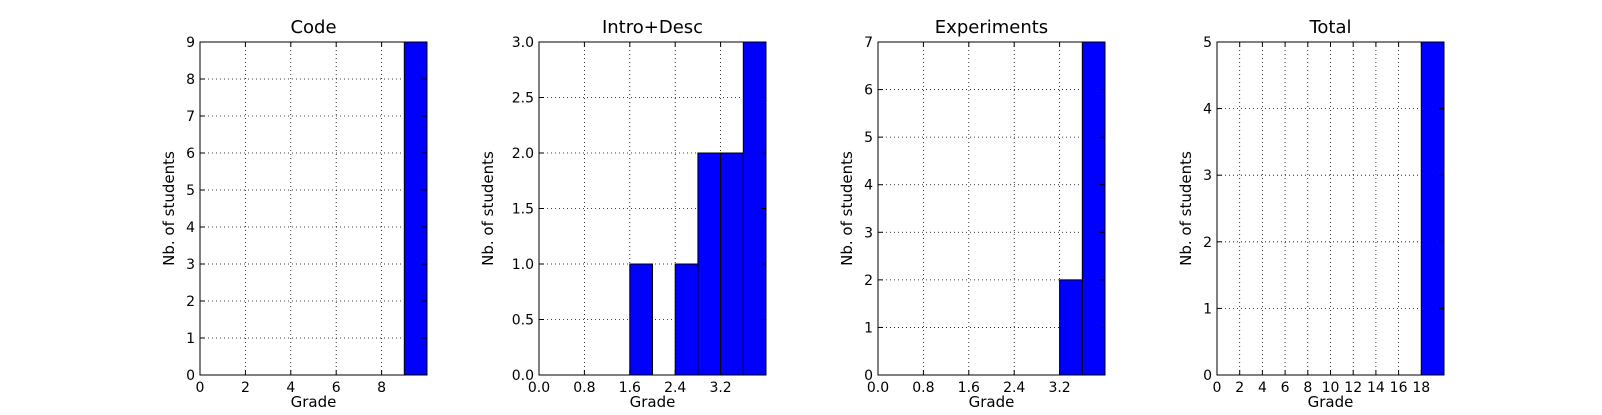 The image size is (1602, 415). What do you see at coordinates (523, 210) in the screenshot?
I see `y-tick-label: 1.5` at bounding box center [523, 210].